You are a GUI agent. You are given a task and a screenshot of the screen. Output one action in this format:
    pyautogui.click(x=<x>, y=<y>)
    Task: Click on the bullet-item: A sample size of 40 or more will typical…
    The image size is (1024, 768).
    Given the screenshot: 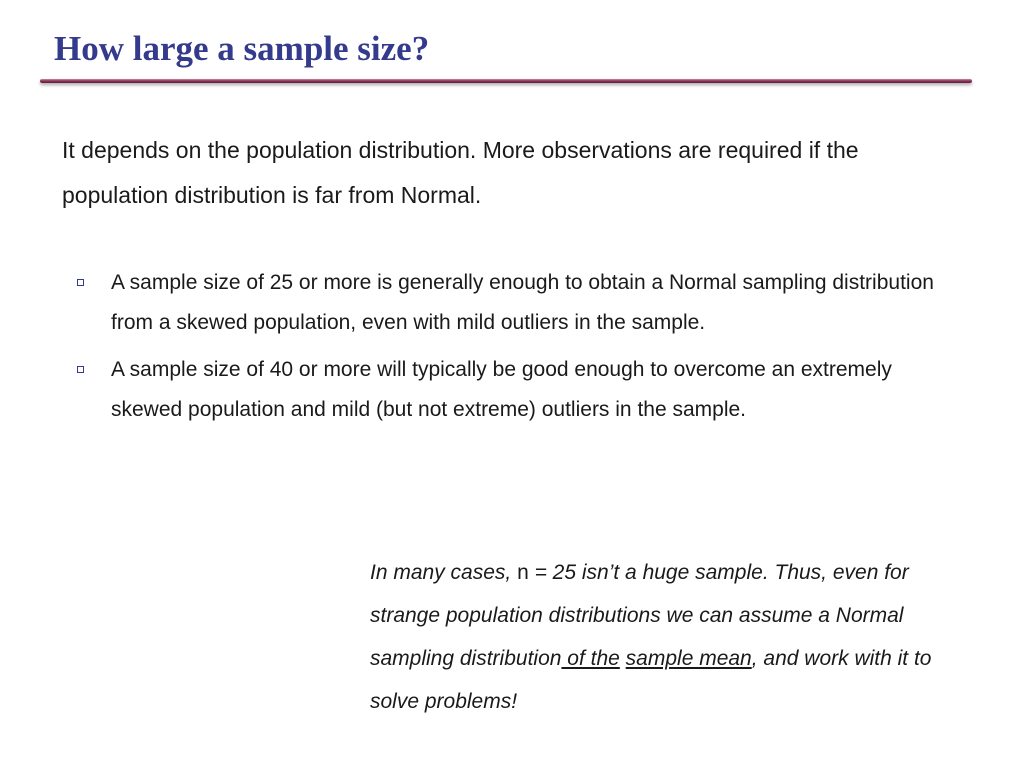 What is the action you would take?
    pyautogui.click(x=519, y=390)
    